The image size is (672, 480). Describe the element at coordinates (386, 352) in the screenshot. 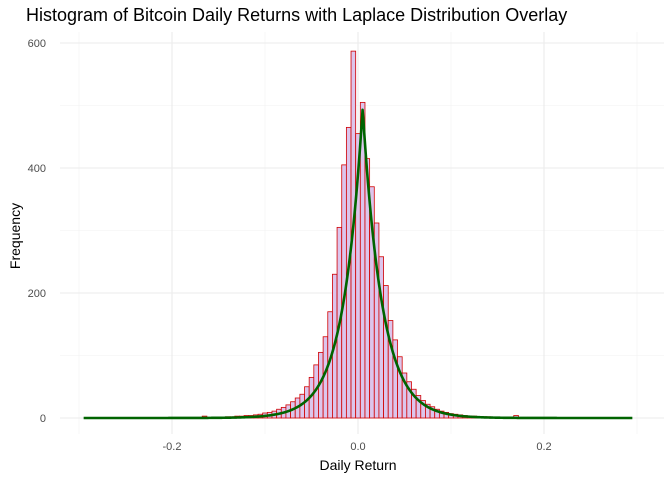

I see `histogram-bar` at that location.